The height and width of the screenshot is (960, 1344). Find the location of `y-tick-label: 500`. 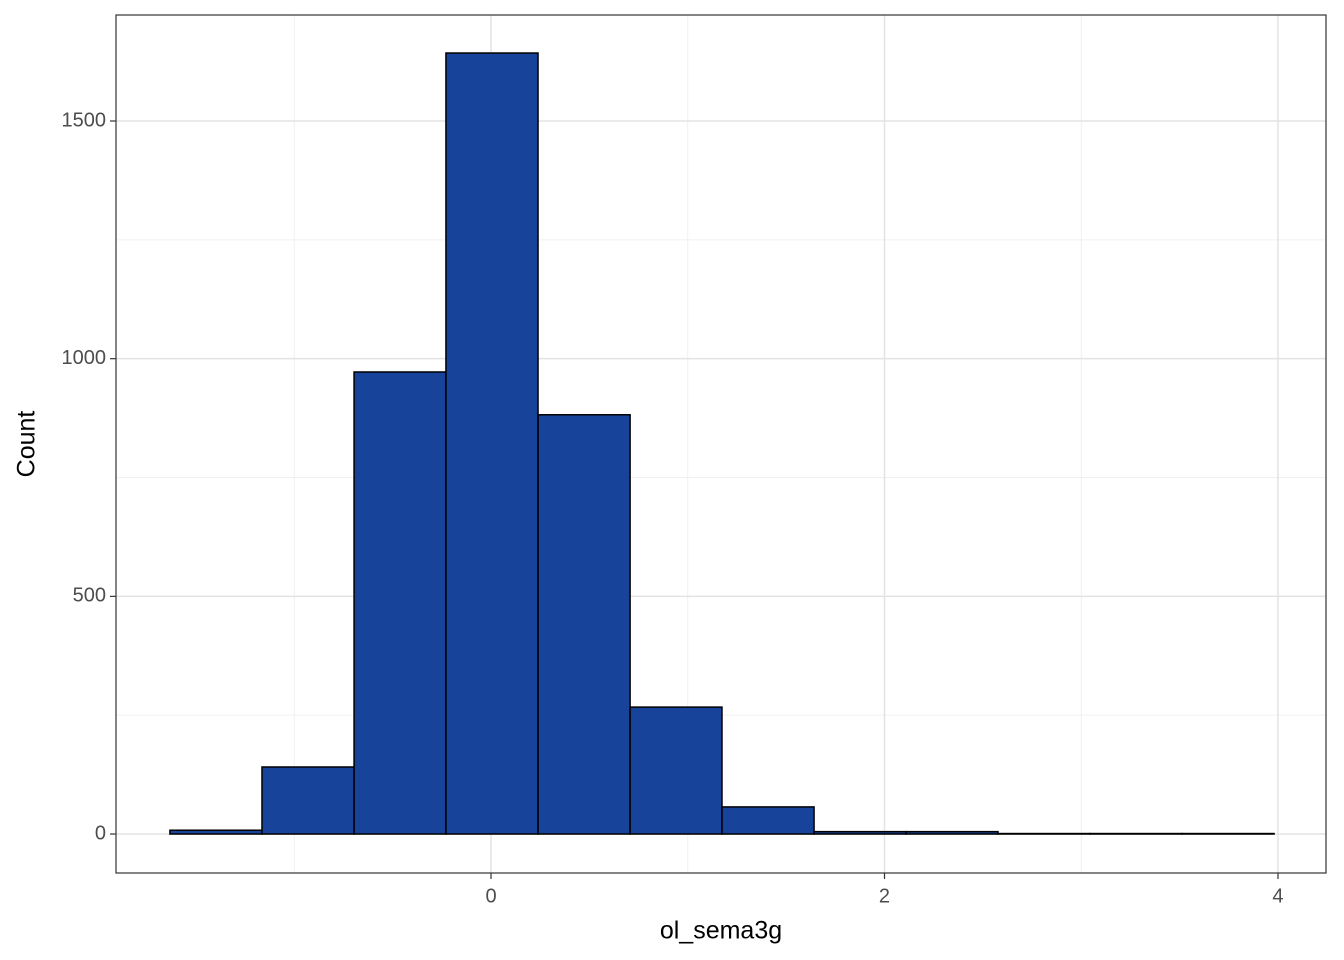

y-tick-label: 500 is located at coordinates (89, 596).